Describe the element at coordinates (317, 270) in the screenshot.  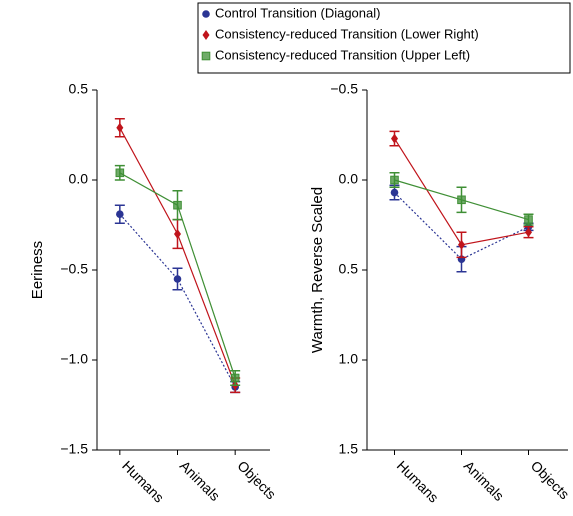
I see `y-axis-label: Warmth, Reverse Scaled` at that location.